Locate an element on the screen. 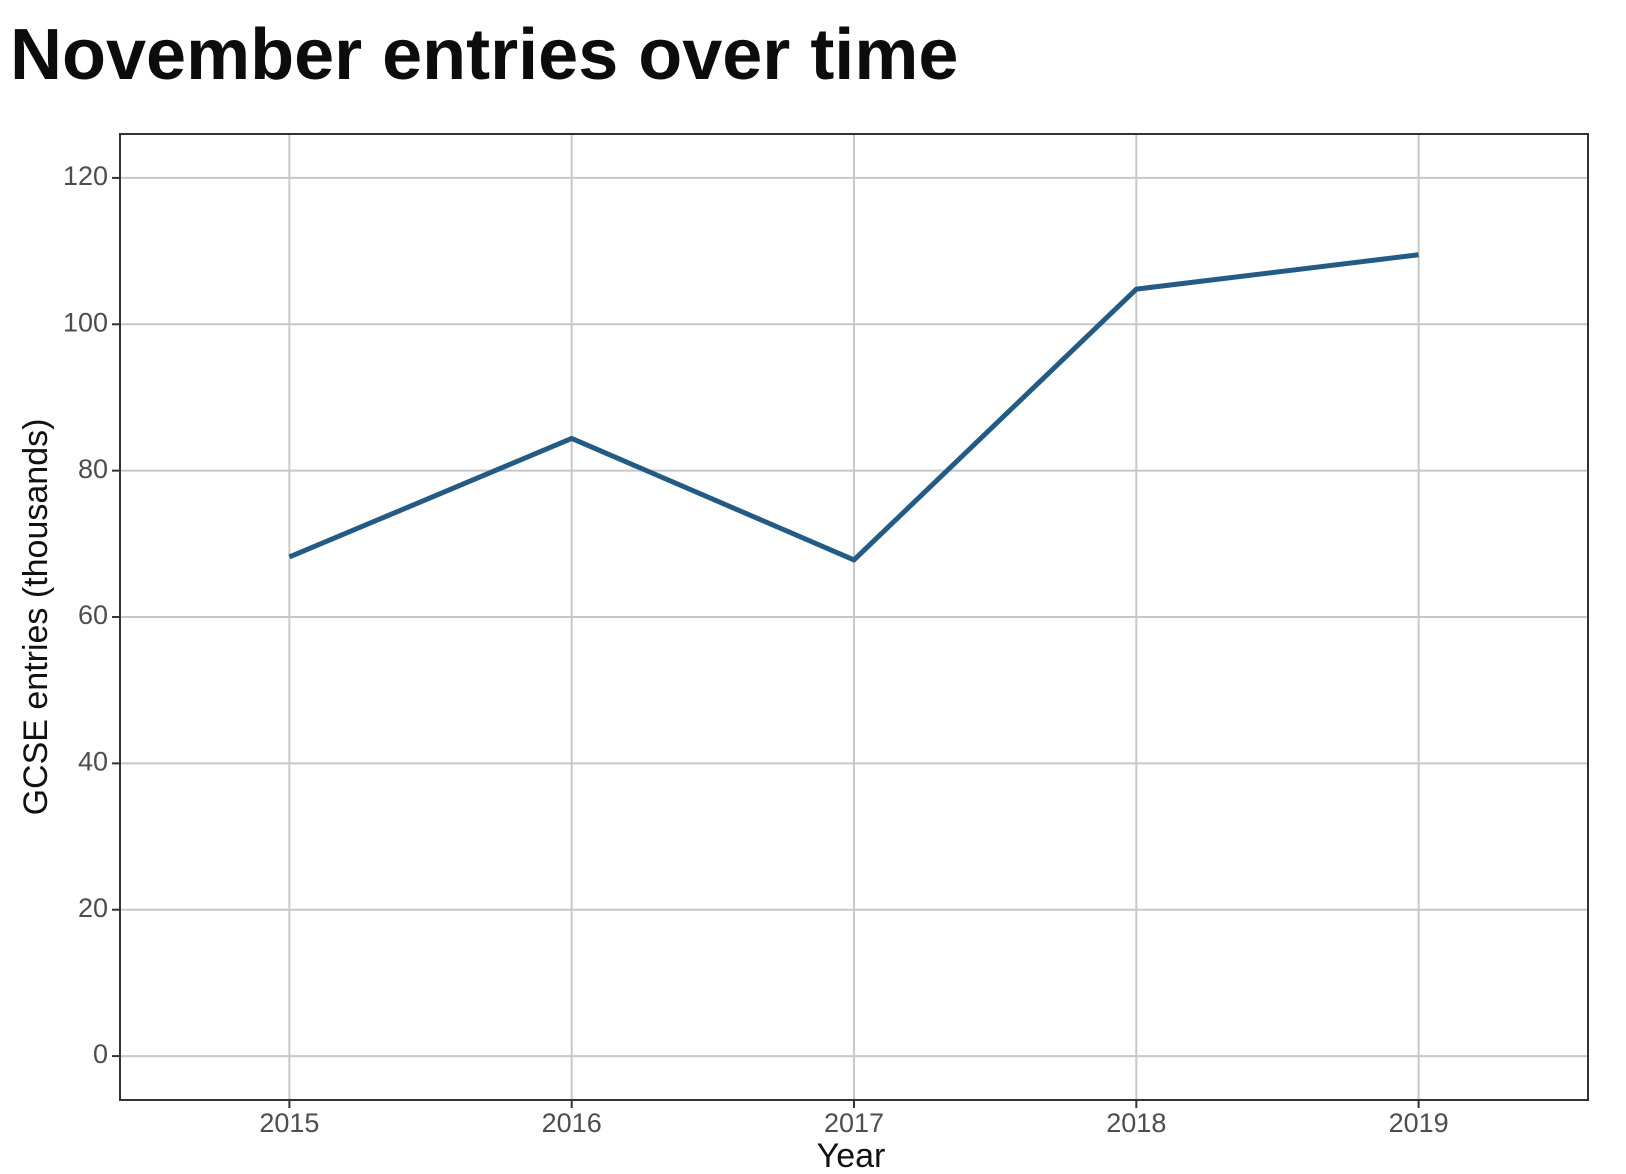 This screenshot has width=1626, height=1174. y-tick-label: 100 is located at coordinates (85, 322).